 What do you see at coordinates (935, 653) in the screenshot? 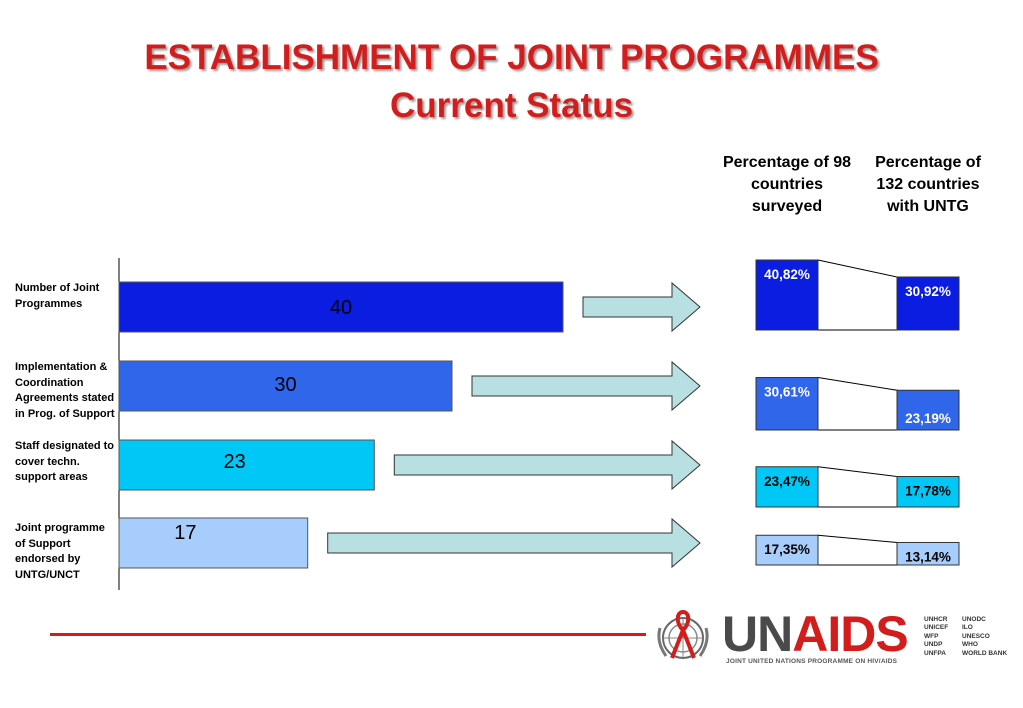
I see `cosponsor-name: UNFPA` at bounding box center [935, 653].